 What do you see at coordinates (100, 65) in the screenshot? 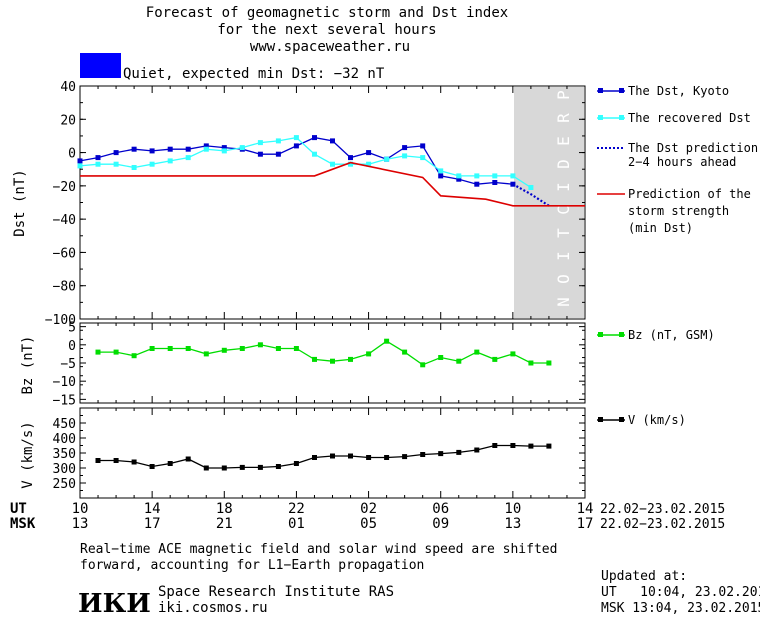
I see `status-swatch` at bounding box center [100, 65].